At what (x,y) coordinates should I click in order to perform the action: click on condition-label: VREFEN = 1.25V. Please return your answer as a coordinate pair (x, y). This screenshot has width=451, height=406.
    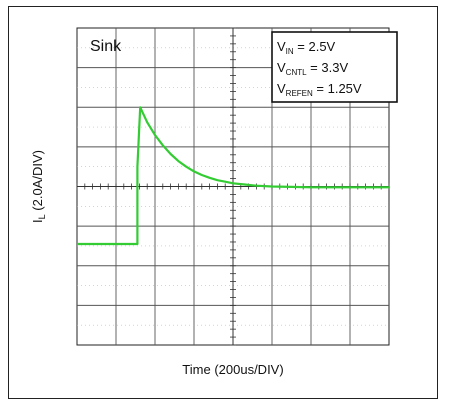
    Looking at the image, I should click on (319, 89).